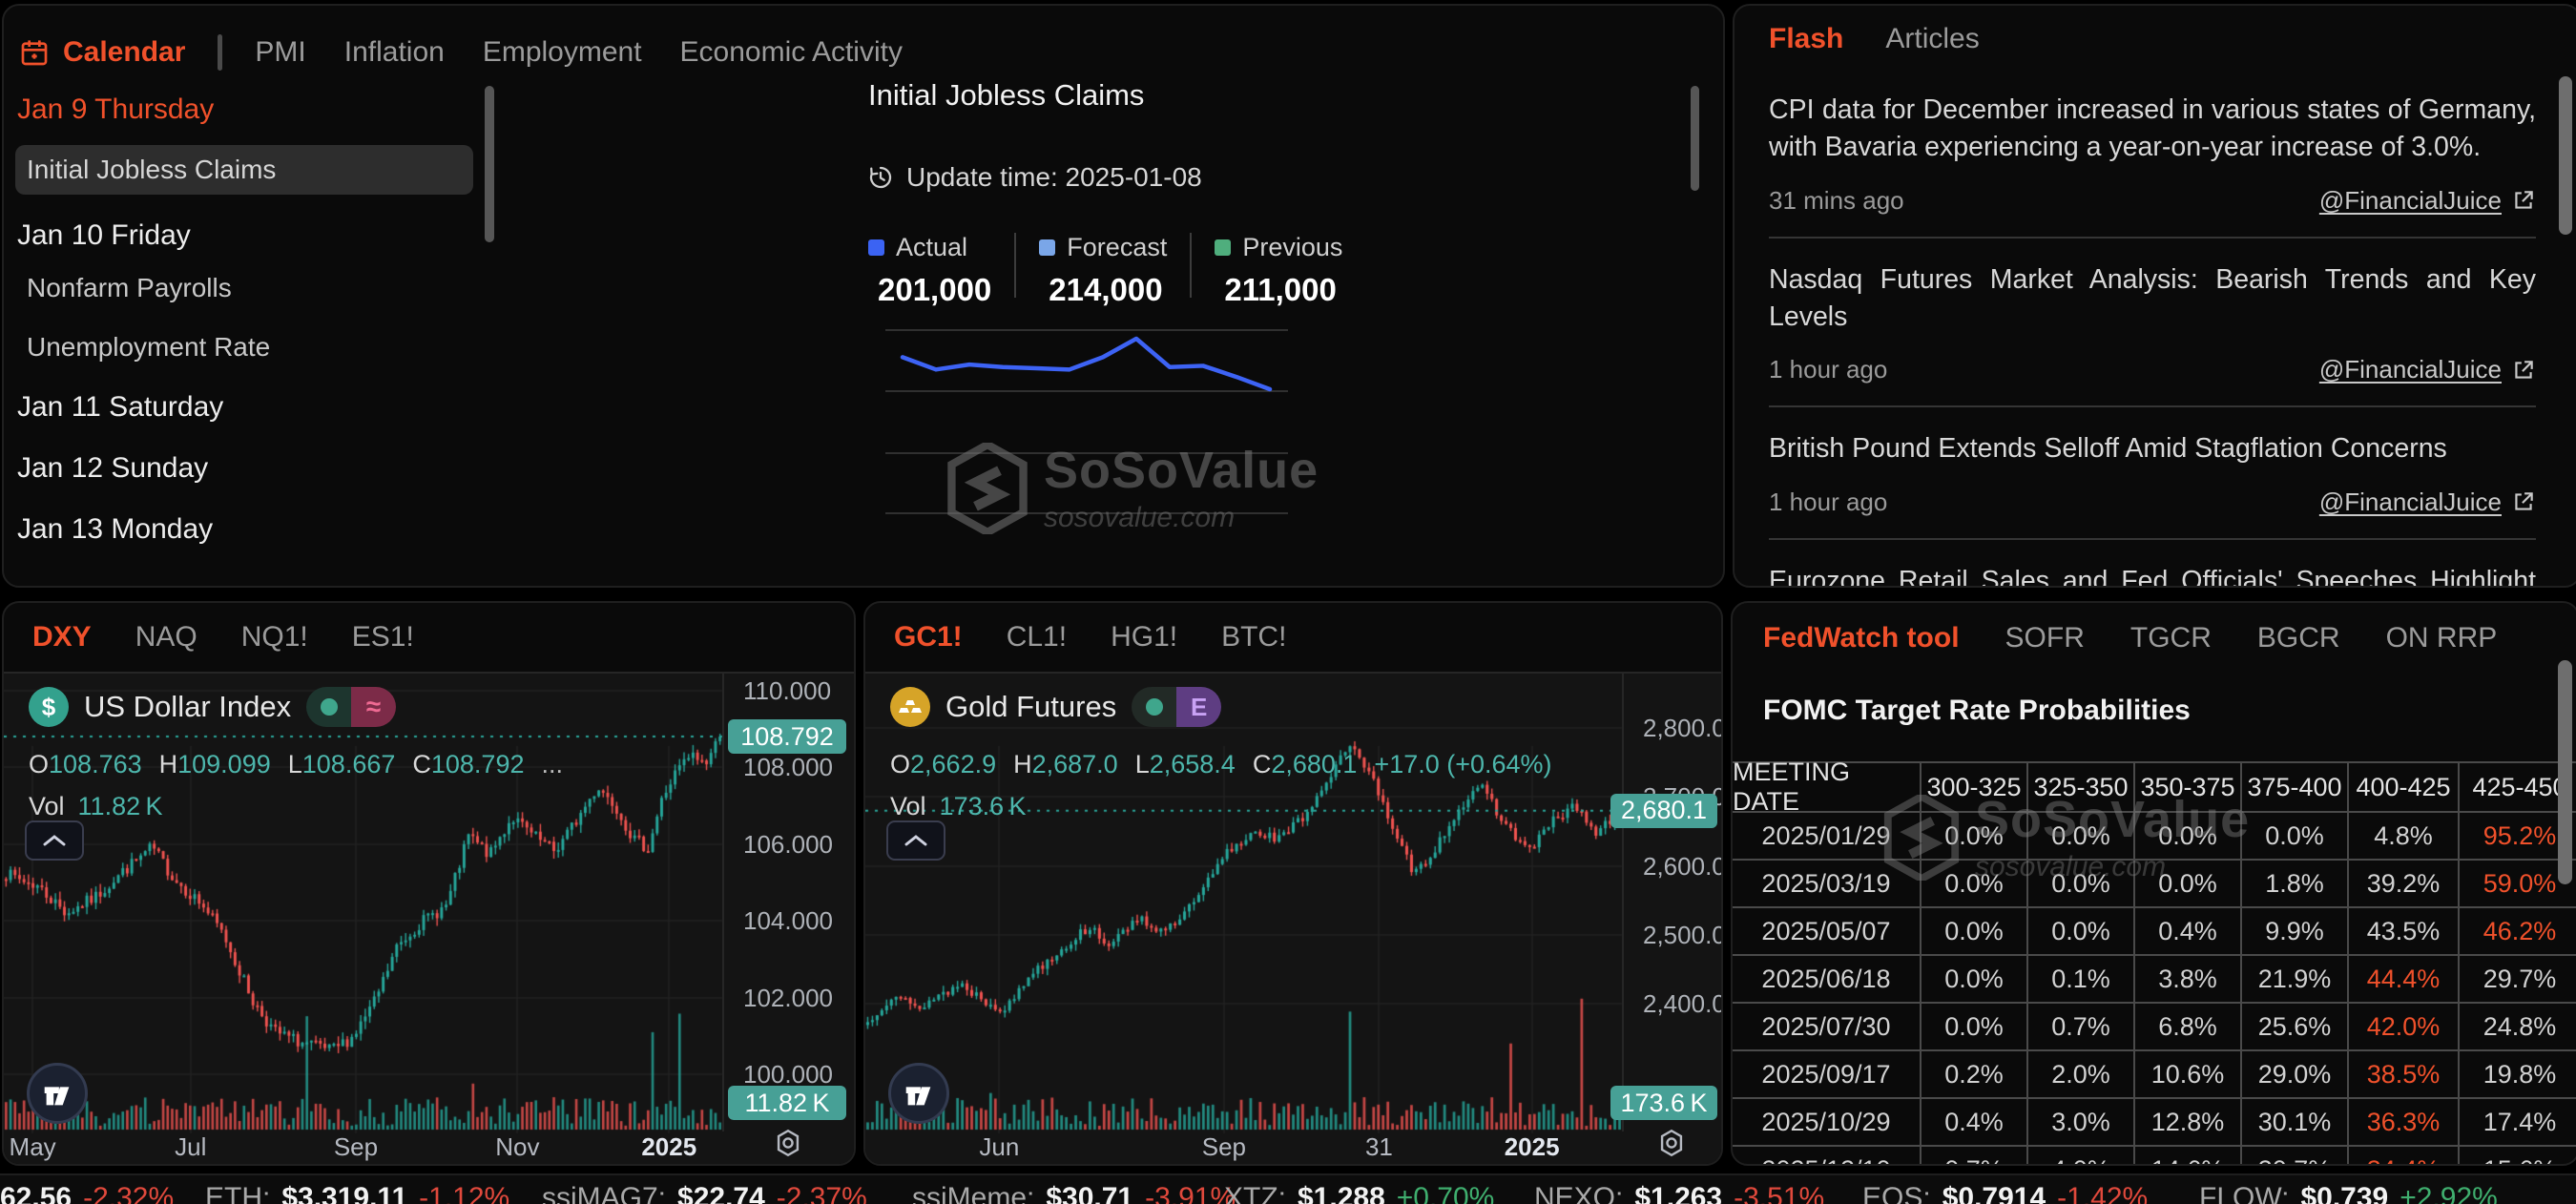 The height and width of the screenshot is (1204, 2576). I want to click on gold-candlestick-canvas, so click(1293, 919).